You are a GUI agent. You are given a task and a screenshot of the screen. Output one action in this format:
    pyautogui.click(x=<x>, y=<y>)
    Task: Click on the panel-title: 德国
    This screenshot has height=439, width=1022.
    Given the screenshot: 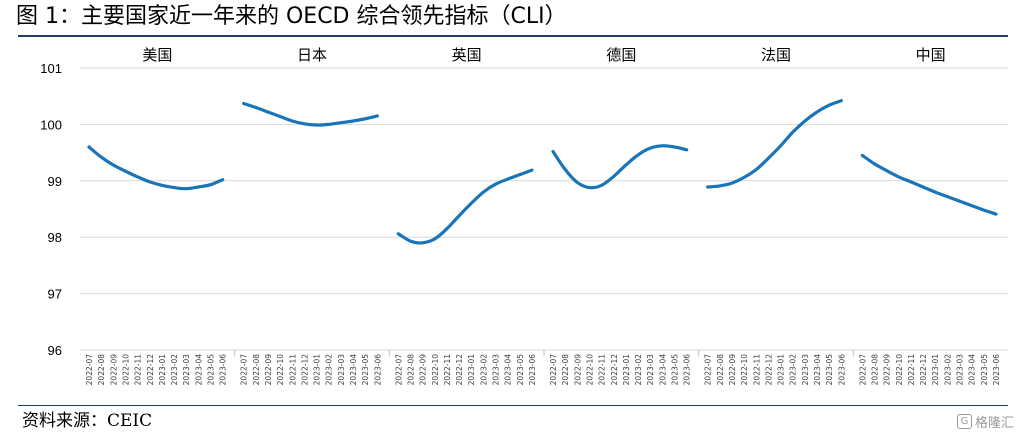 What is the action you would take?
    pyautogui.click(x=621, y=55)
    